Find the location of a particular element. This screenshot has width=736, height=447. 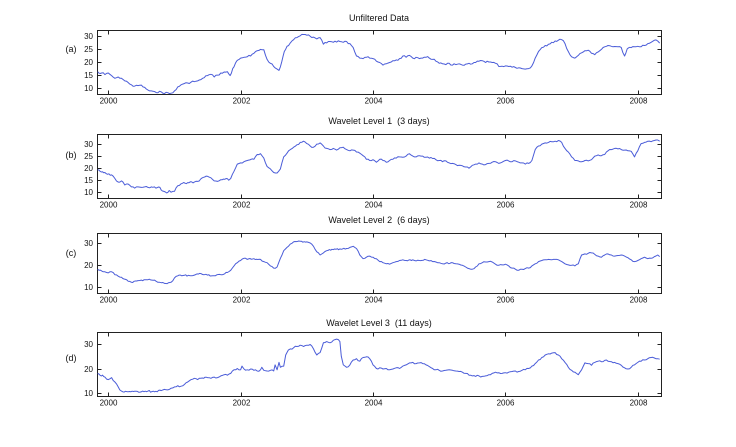

panel-(c): 2000 2002 2004 2006 2008 10 20 30 is located at coordinates (373, 269).